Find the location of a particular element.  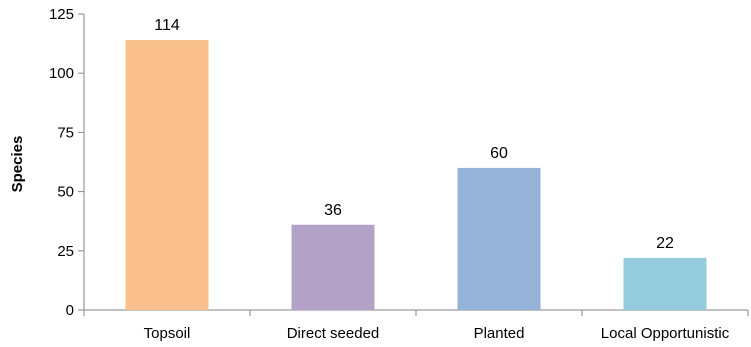

y-tick-label: 0 is located at coordinates (70, 310).